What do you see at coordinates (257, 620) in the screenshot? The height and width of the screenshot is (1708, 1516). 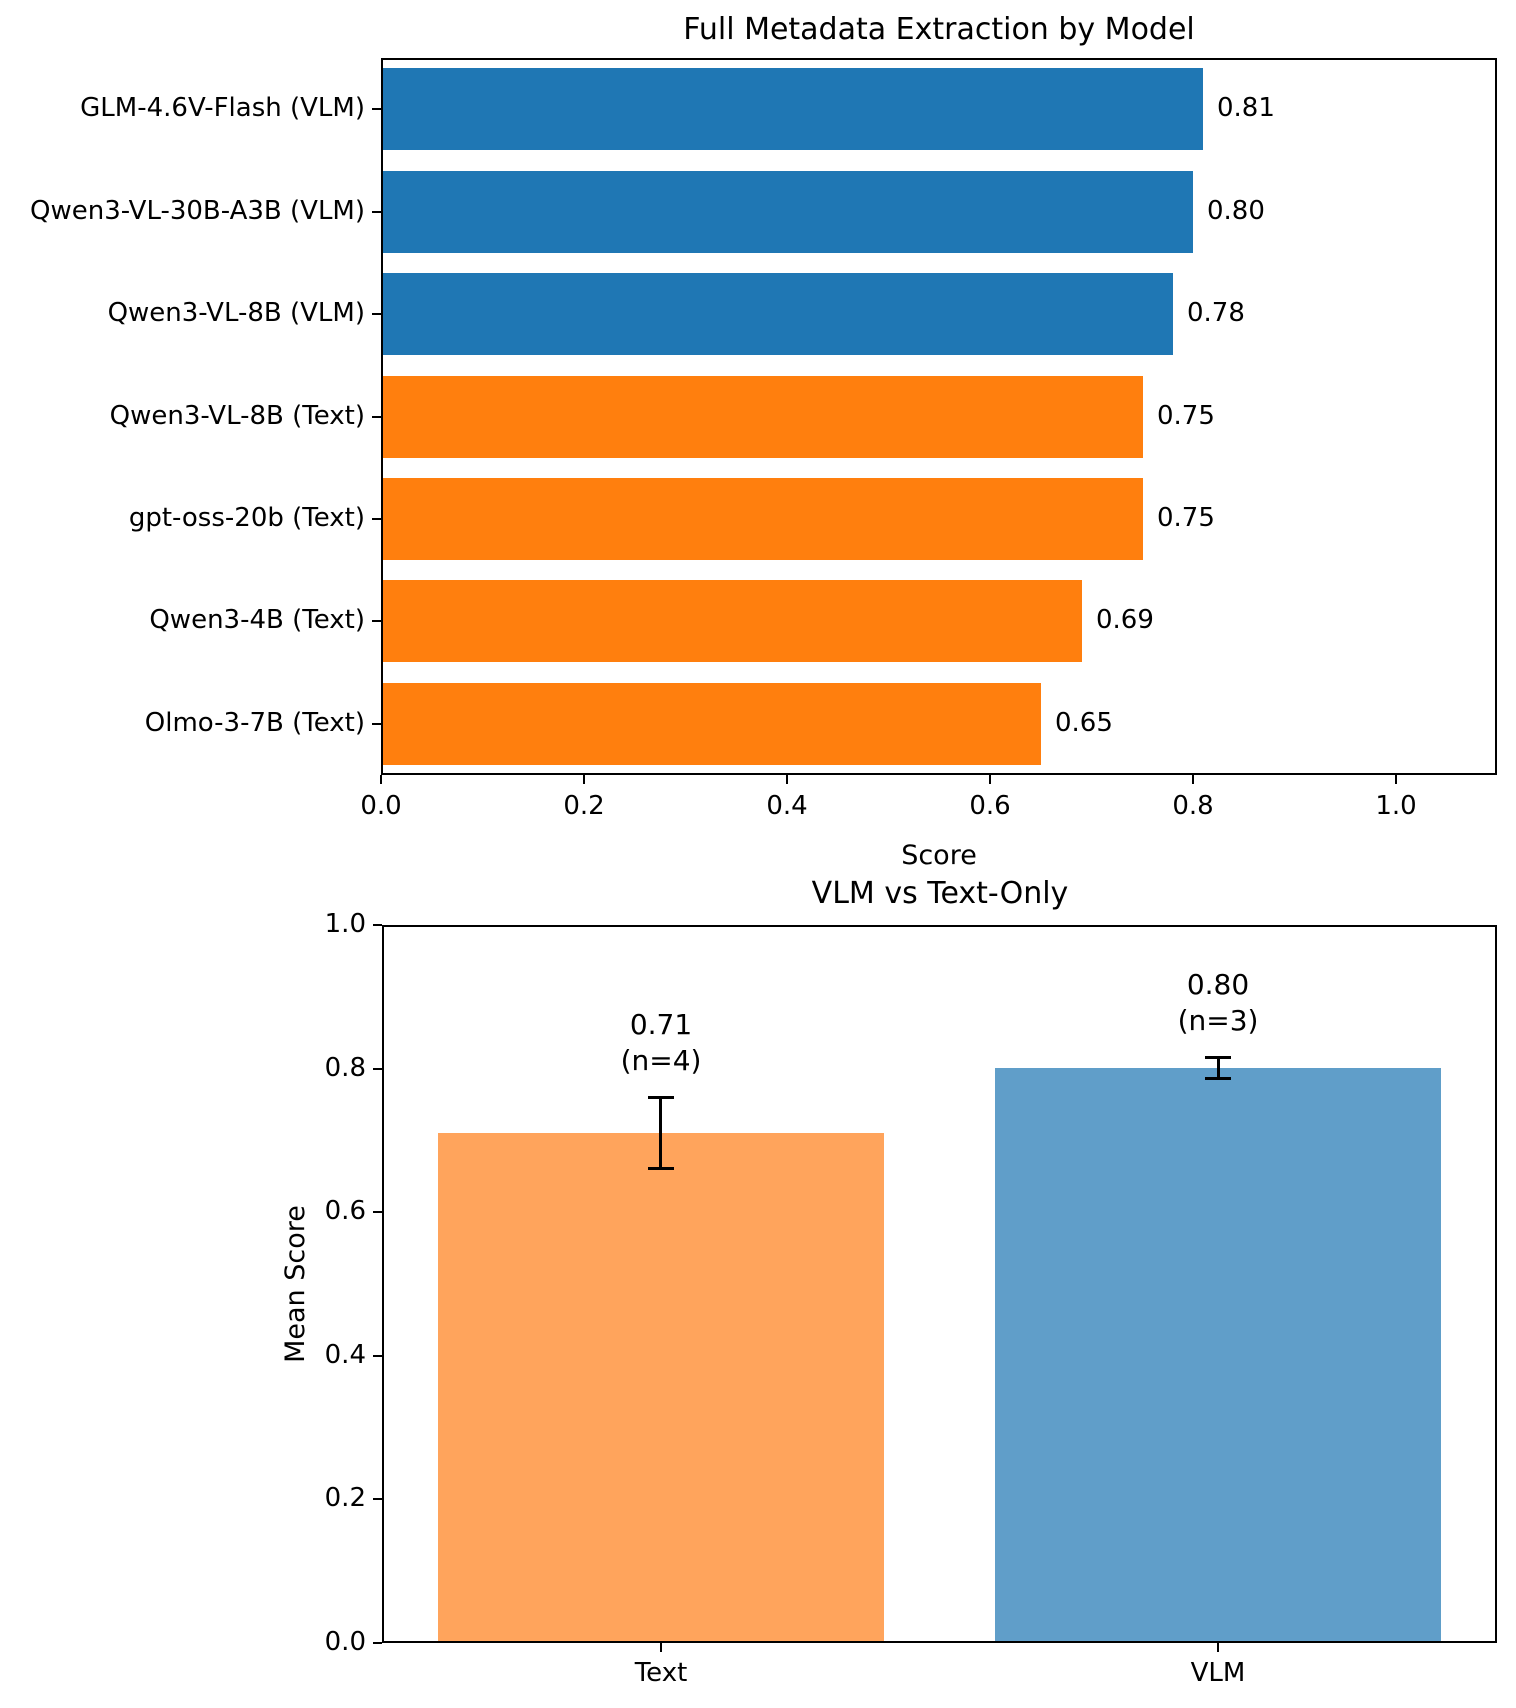 I see `y-tick-label: Qwen3-4B (Text)` at bounding box center [257, 620].